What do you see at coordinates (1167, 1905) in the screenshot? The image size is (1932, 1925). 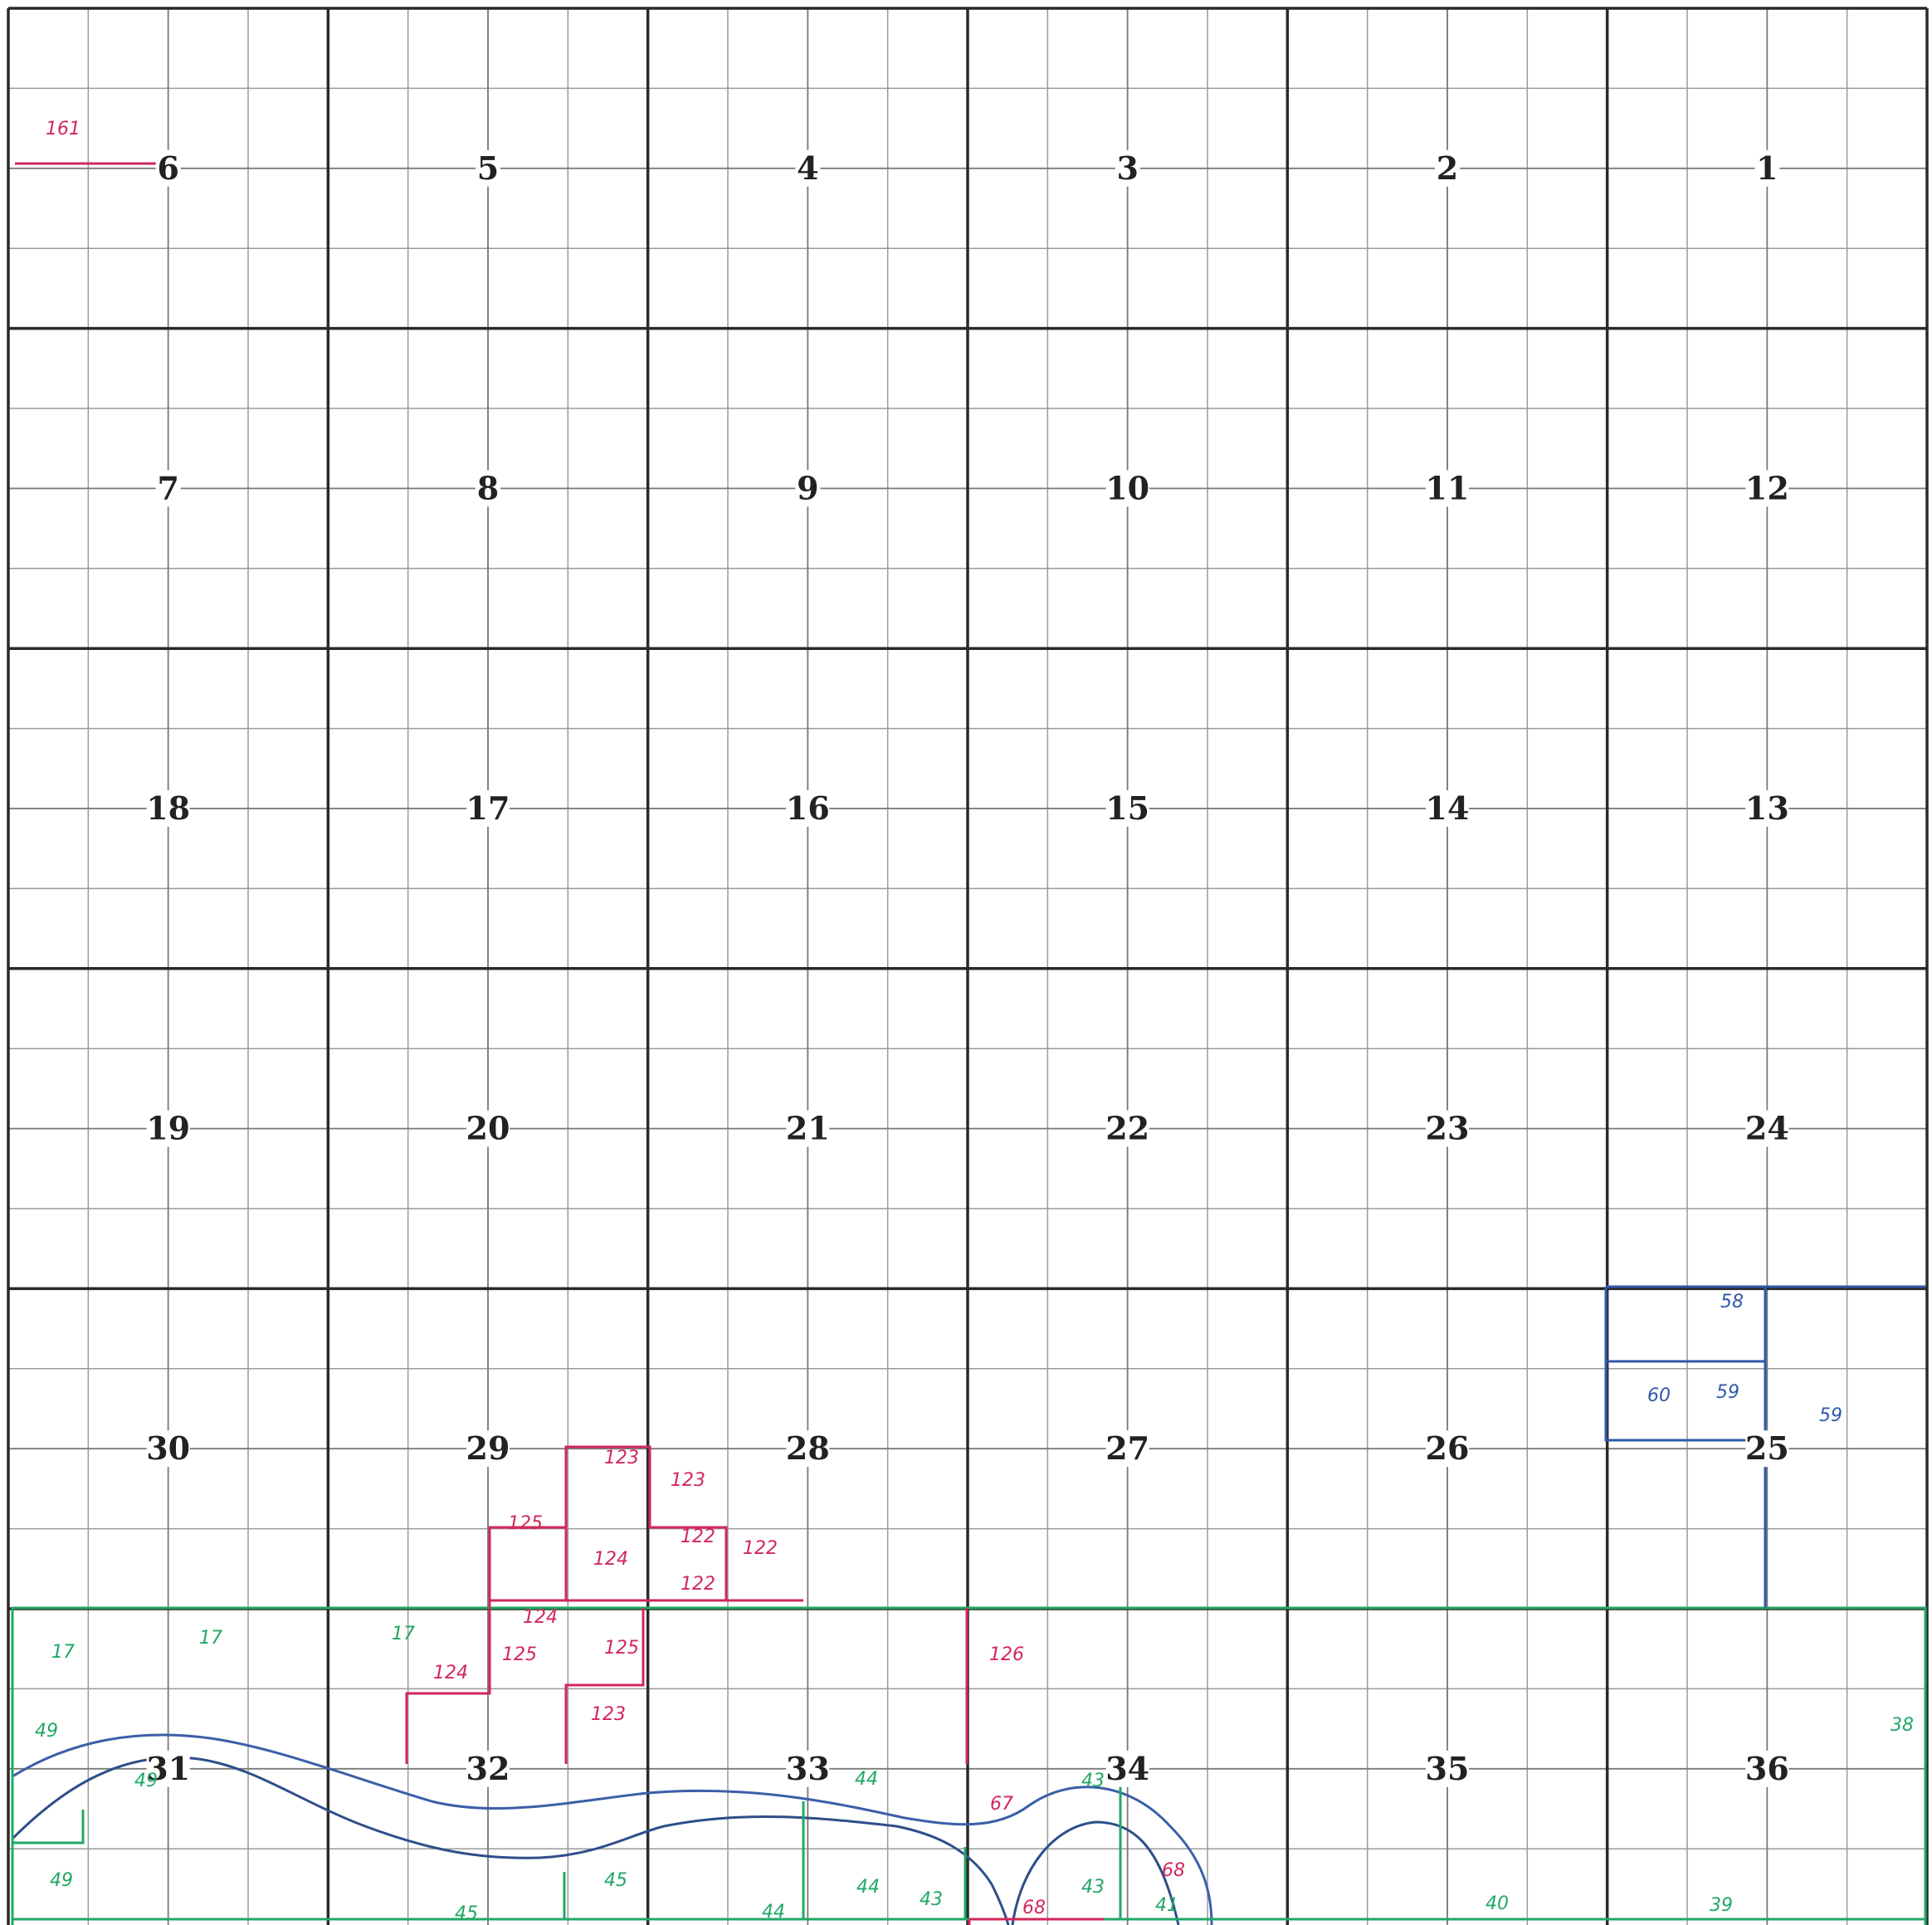 I see `green-annotation-41: 41` at bounding box center [1167, 1905].